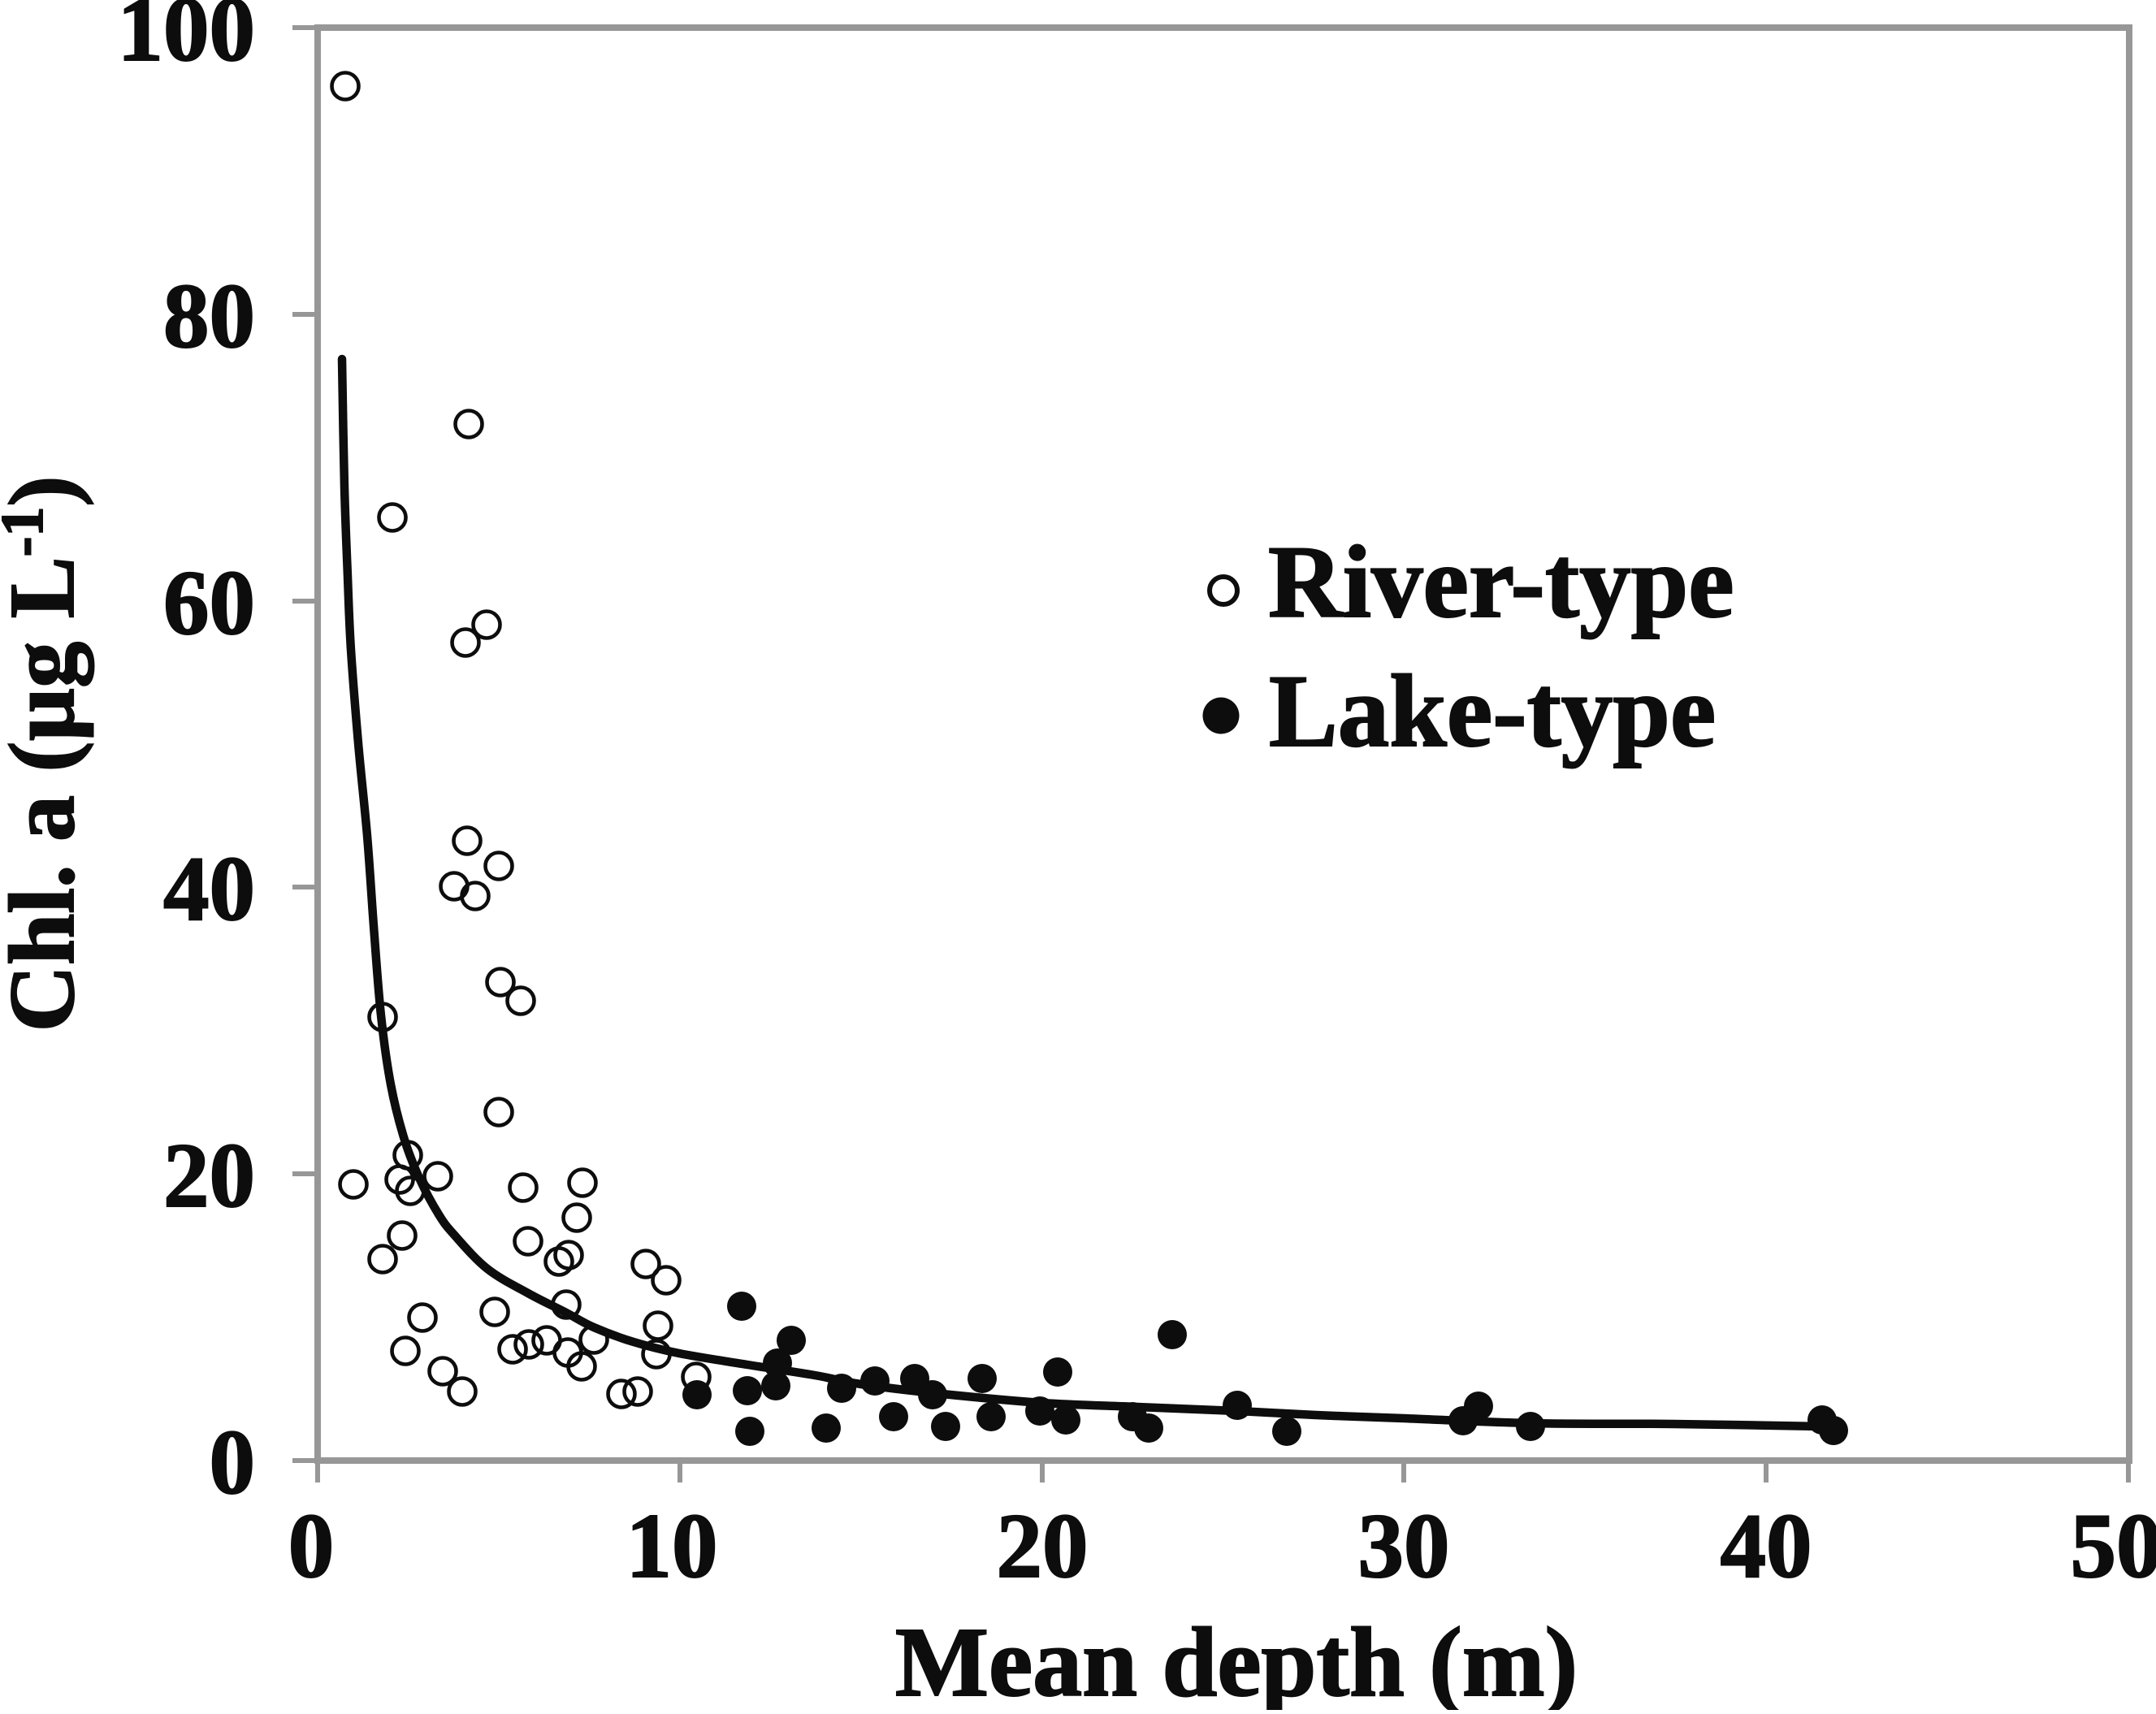  What do you see at coordinates (187, 40) in the screenshot?
I see `svg-text: 100` at bounding box center [187, 40].